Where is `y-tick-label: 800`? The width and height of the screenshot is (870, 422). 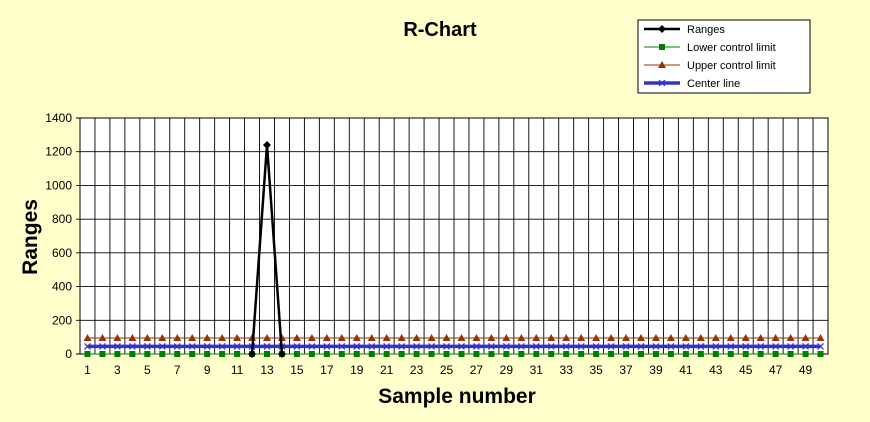
y-tick-label: 800 is located at coordinates (62, 219).